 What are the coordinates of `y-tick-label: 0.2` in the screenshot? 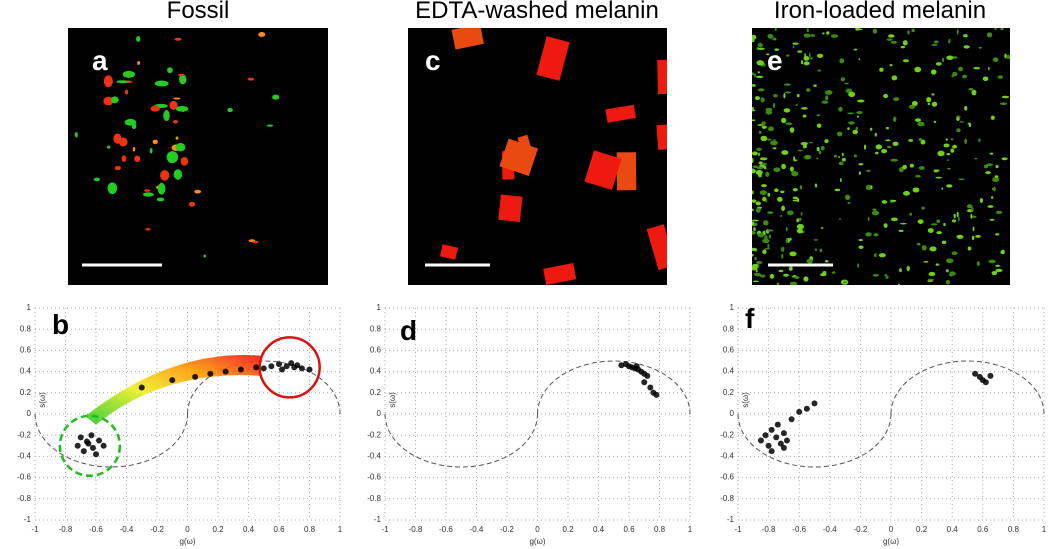 It's located at (729, 392).